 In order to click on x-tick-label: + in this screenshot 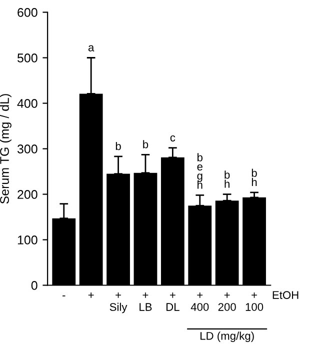, I will do `click(91, 295)`.